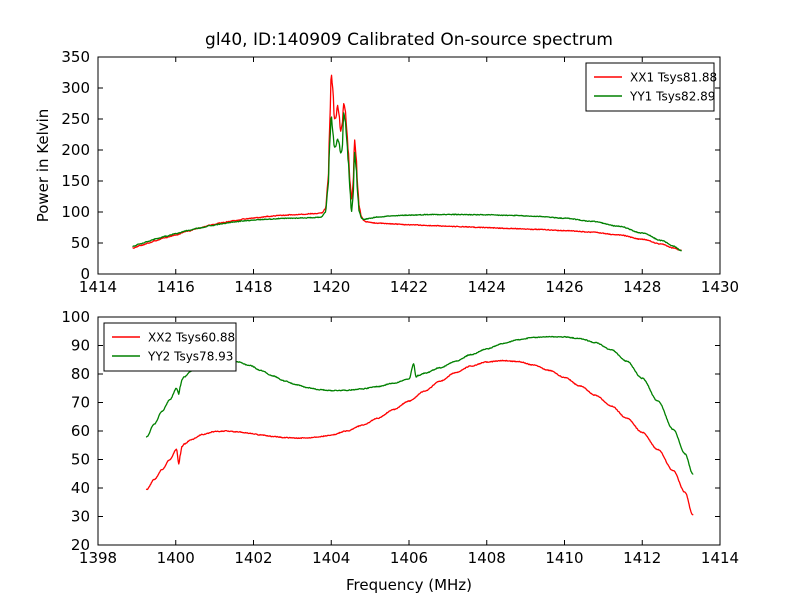 This screenshot has height=600, width=800. I want to click on y-tick-label: 200, so click(75, 150).